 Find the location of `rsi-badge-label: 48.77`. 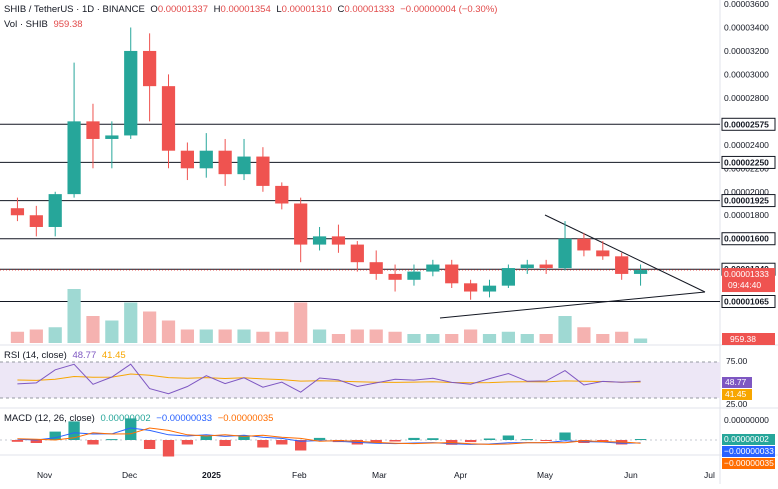

rsi-badge-label: 48.77 is located at coordinates (736, 382).